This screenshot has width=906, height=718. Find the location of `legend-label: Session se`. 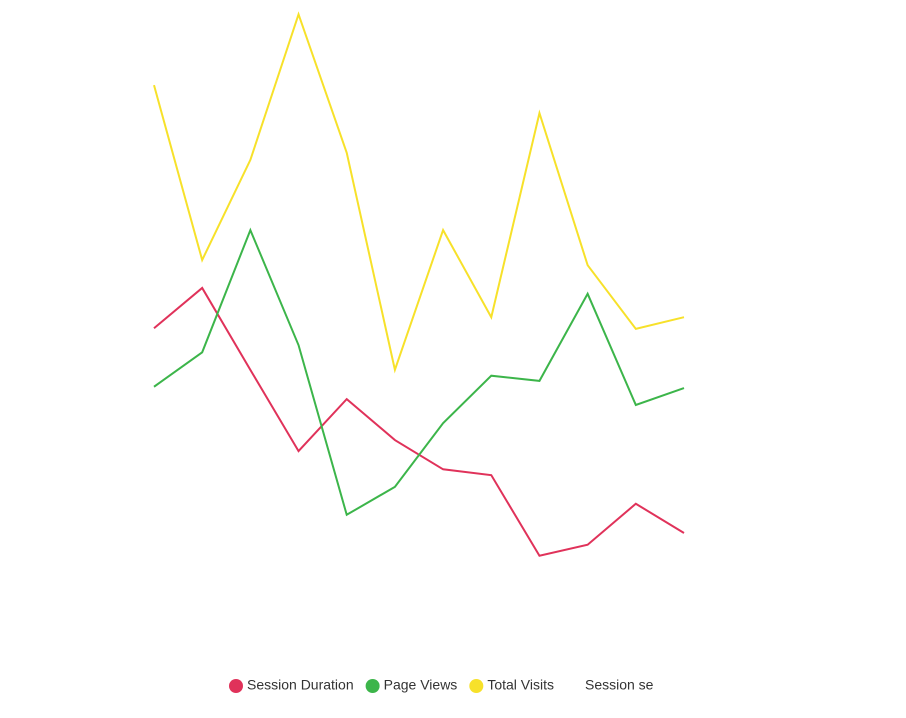

legend-label: Session se is located at coordinates (619, 685).